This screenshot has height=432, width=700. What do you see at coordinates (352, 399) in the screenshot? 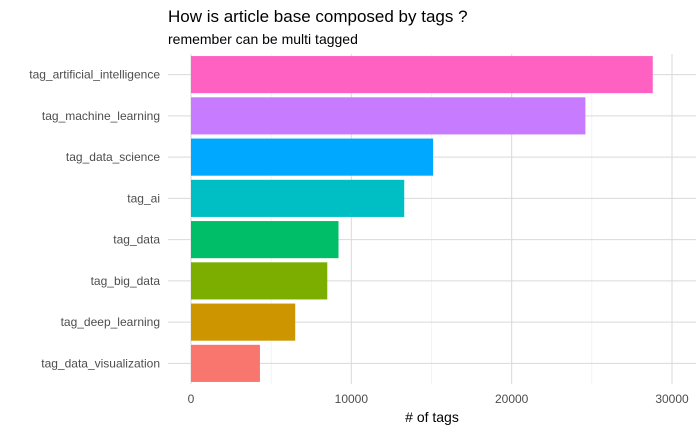
I see `x-tick-label: 10000` at bounding box center [352, 399].